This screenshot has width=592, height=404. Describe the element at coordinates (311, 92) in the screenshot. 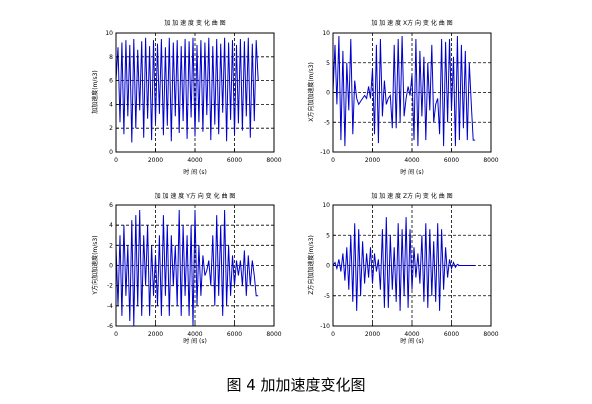

I see `y-axis-label: X方向加加速度(m/s3)` at that location.